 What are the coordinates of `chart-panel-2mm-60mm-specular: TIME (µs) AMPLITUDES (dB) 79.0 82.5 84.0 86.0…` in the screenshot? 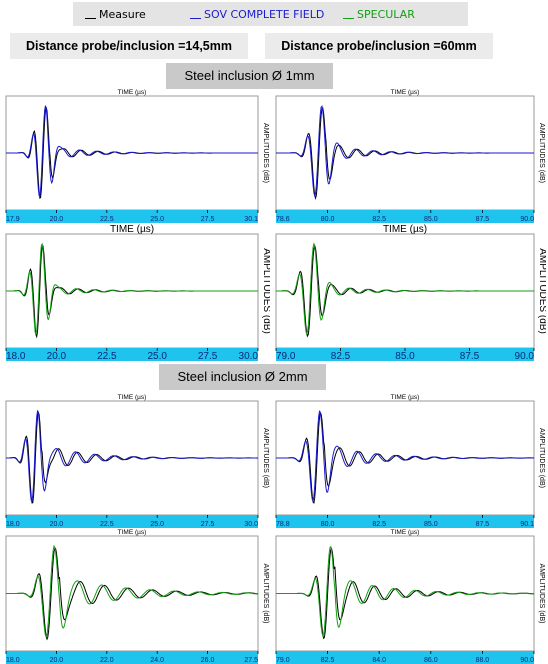 It's located at (409, 596).